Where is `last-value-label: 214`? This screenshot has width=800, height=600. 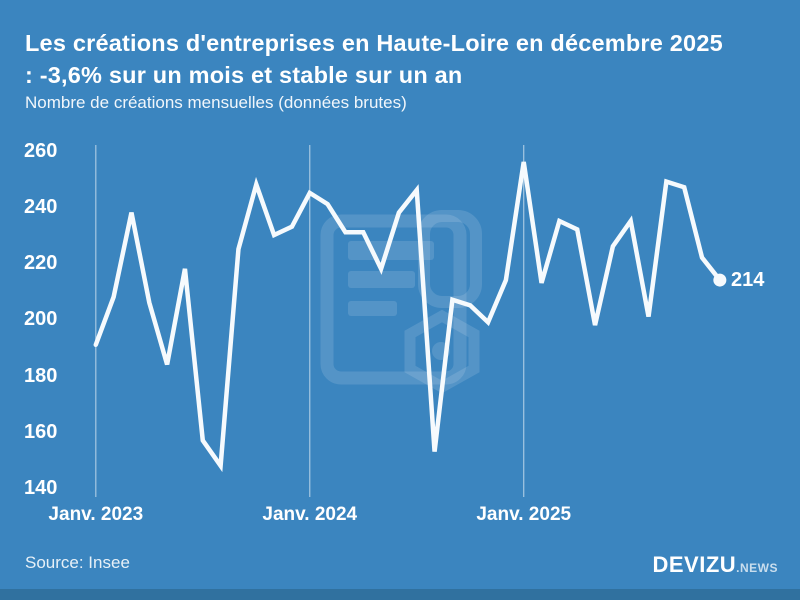
last-value-label: 214 is located at coordinates (748, 280).